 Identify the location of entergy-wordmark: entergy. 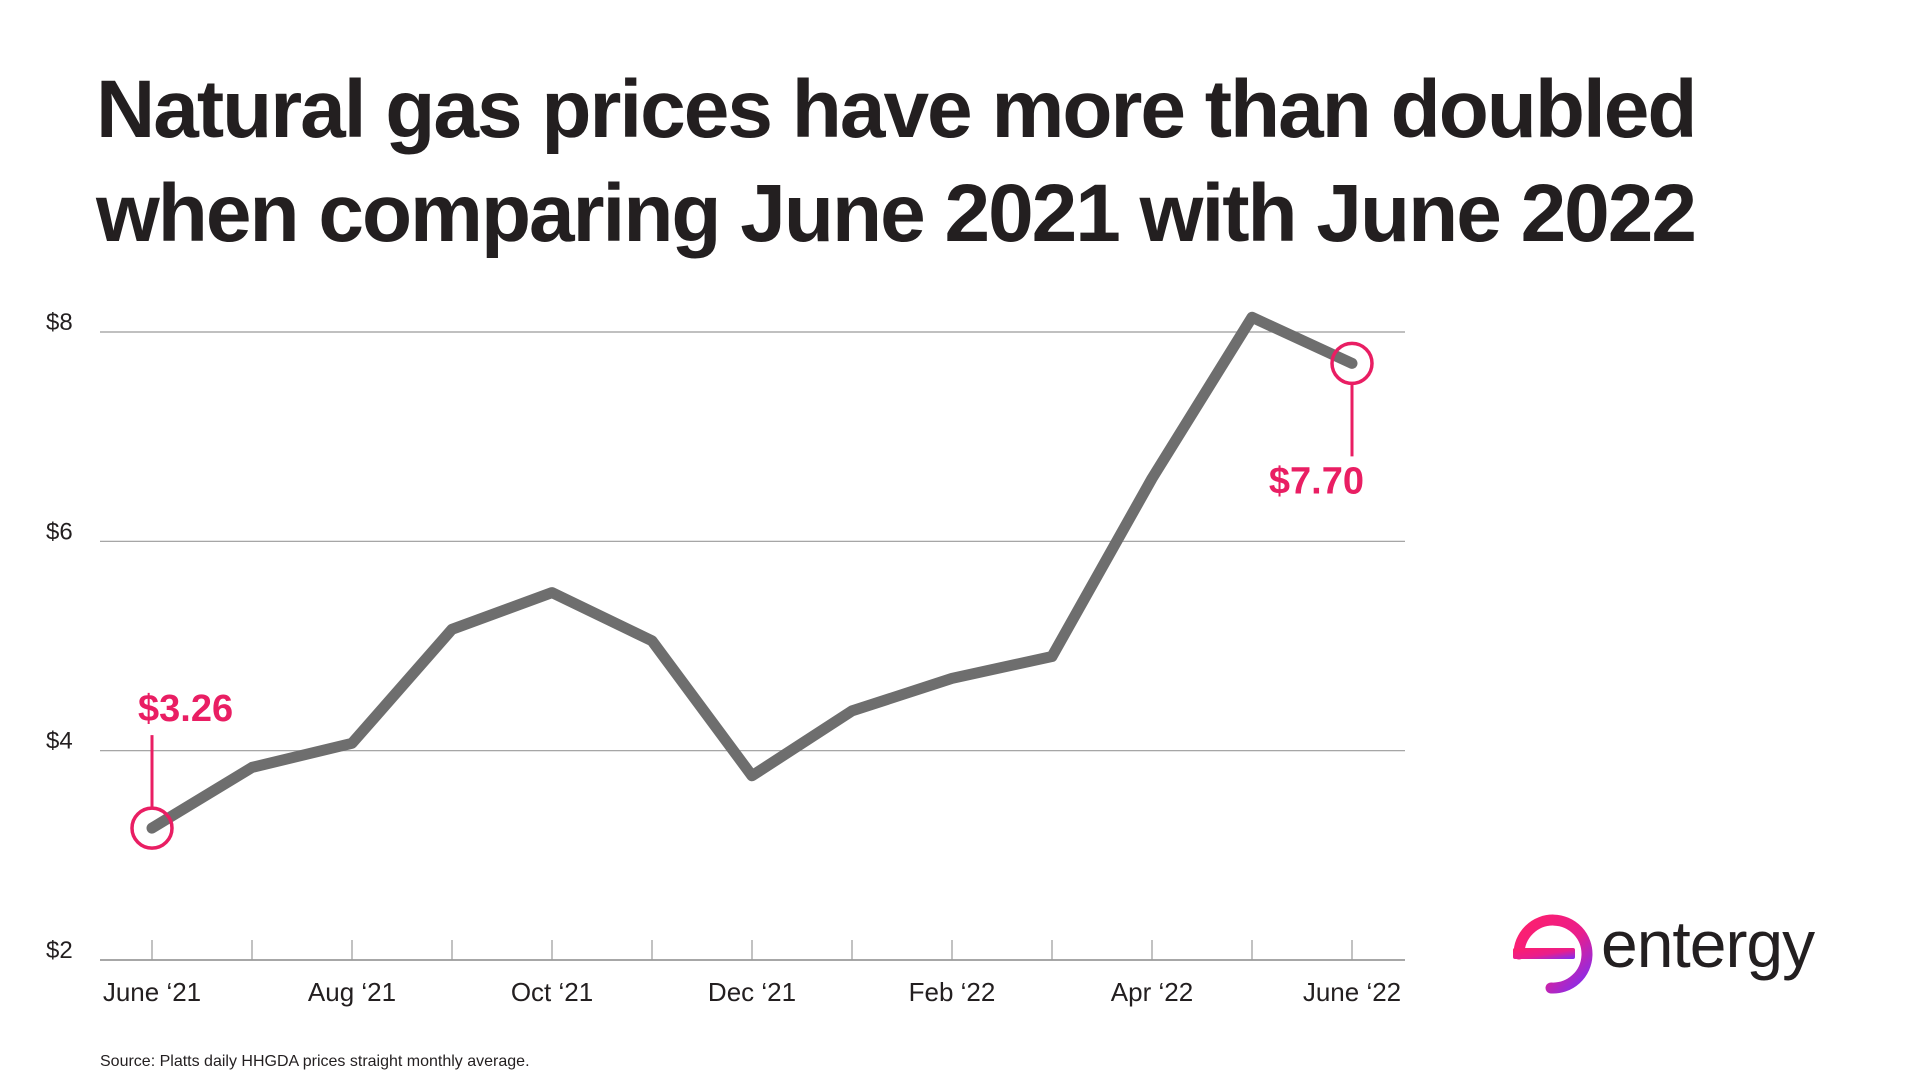
(1708, 944).